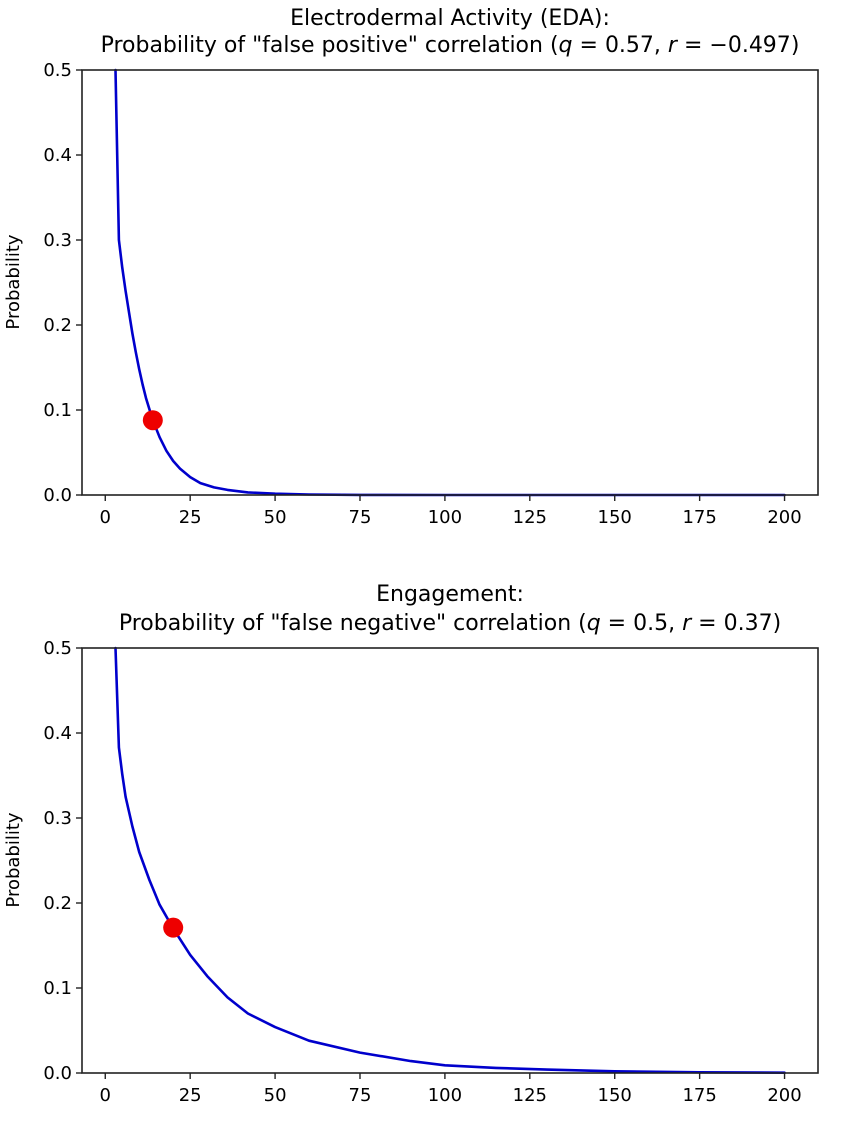 This screenshot has height=1138, width=868. I want to click on chart-title-line1: Electrodermal Activity (EDA):, so click(450, 18).